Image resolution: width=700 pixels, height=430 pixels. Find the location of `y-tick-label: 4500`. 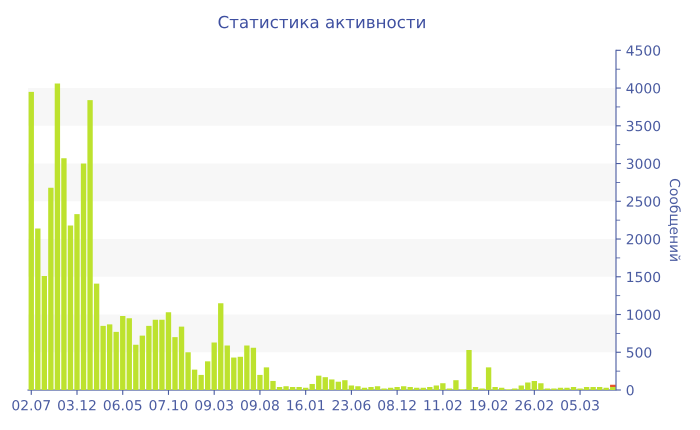

y-tick-label: 4500 is located at coordinates (643, 50).